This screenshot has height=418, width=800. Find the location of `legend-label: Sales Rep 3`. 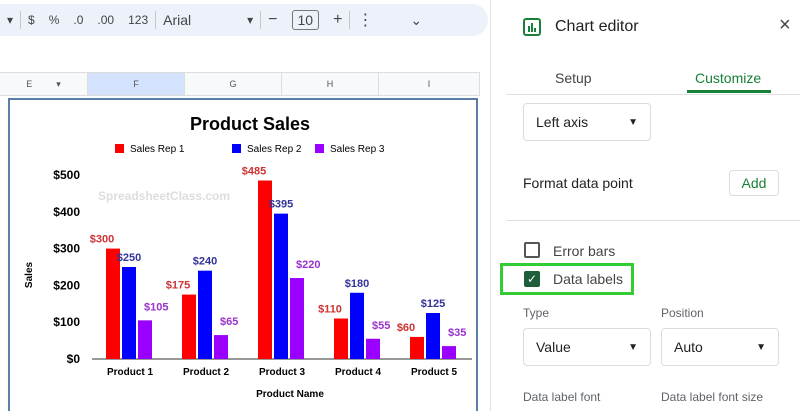

legend-label: Sales Rep 3 is located at coordinates (357, 149).